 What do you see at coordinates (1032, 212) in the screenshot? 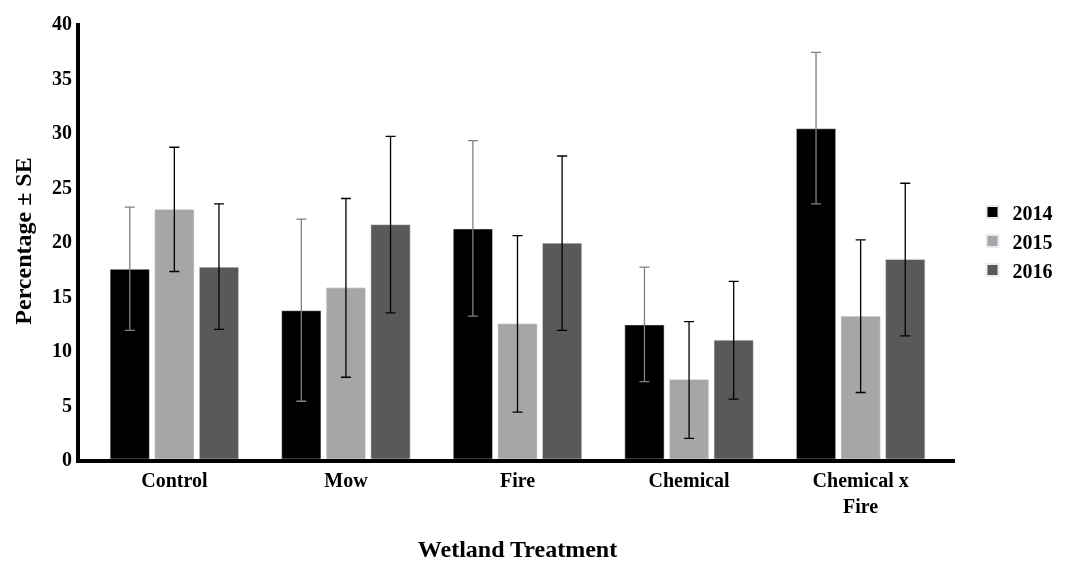
I see `legend-label: 2014` at bounding box center [1032, 212].